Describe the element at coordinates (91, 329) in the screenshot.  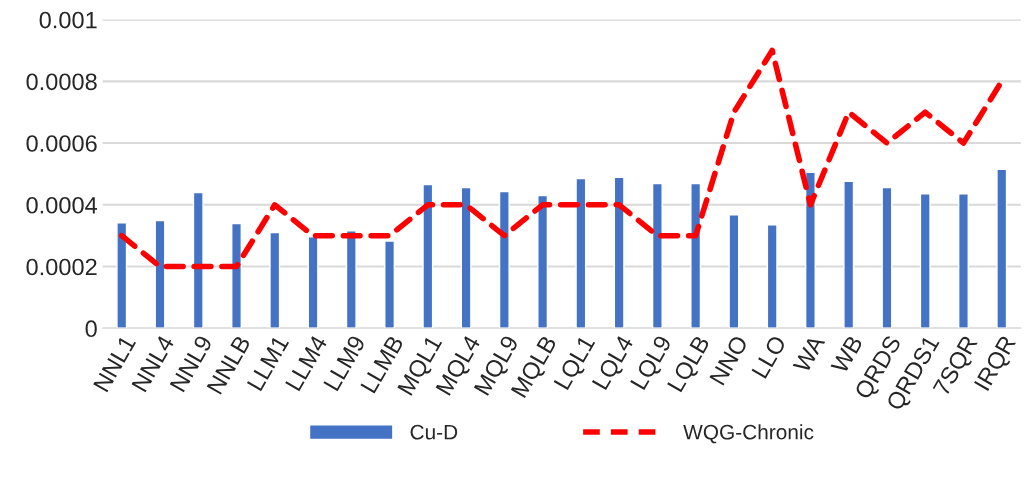
I see `y-tick-label: 0` at that location.